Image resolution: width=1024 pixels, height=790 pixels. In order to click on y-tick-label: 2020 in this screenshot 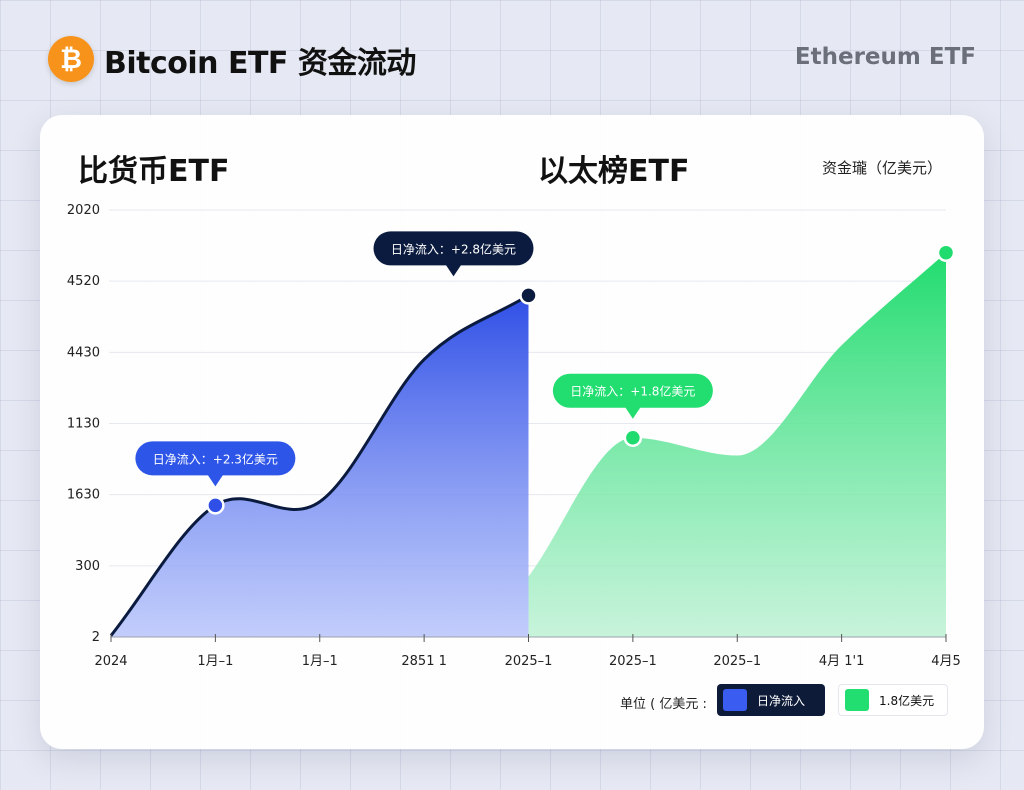, I will do `click(83, 210)`.